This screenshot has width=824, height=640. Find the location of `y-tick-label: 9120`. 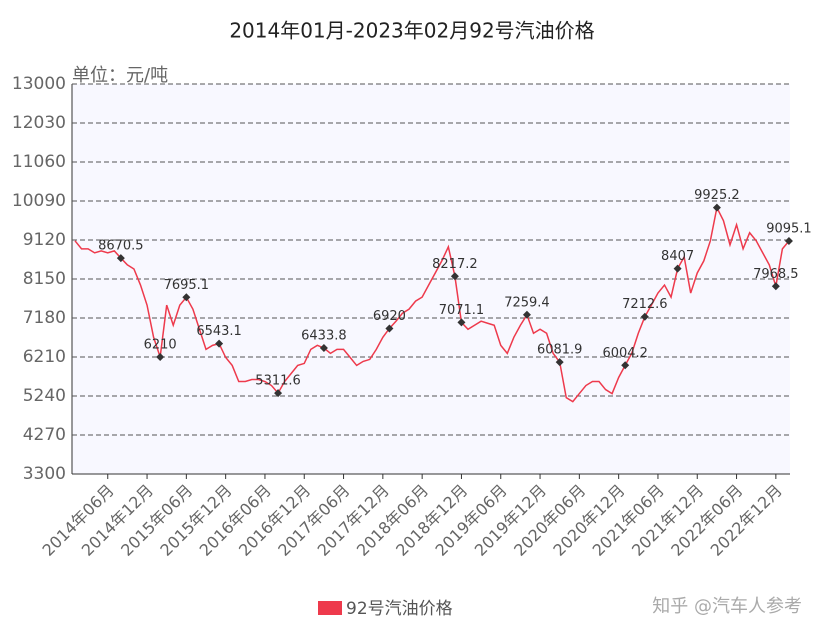

y-tick-label: 9120 is located at coordinates (44, 240).